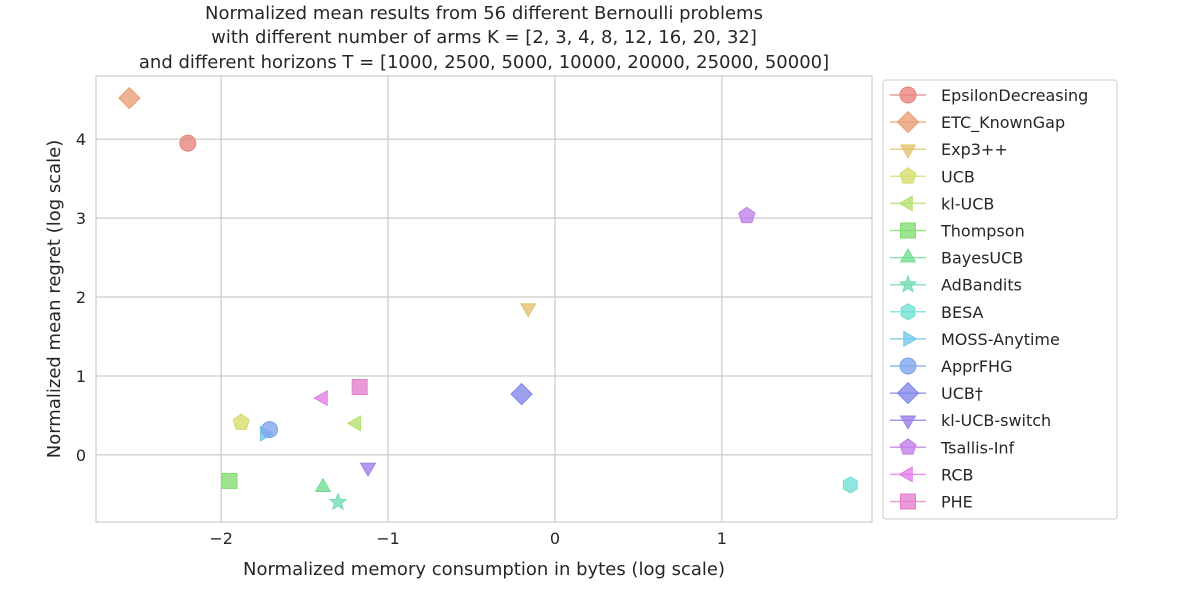 The width and height of the screenshot is (1200, 600). Describe the element at coordinates (81, 218) in the screenshot. I see `y-tick-label: 3` at that location.